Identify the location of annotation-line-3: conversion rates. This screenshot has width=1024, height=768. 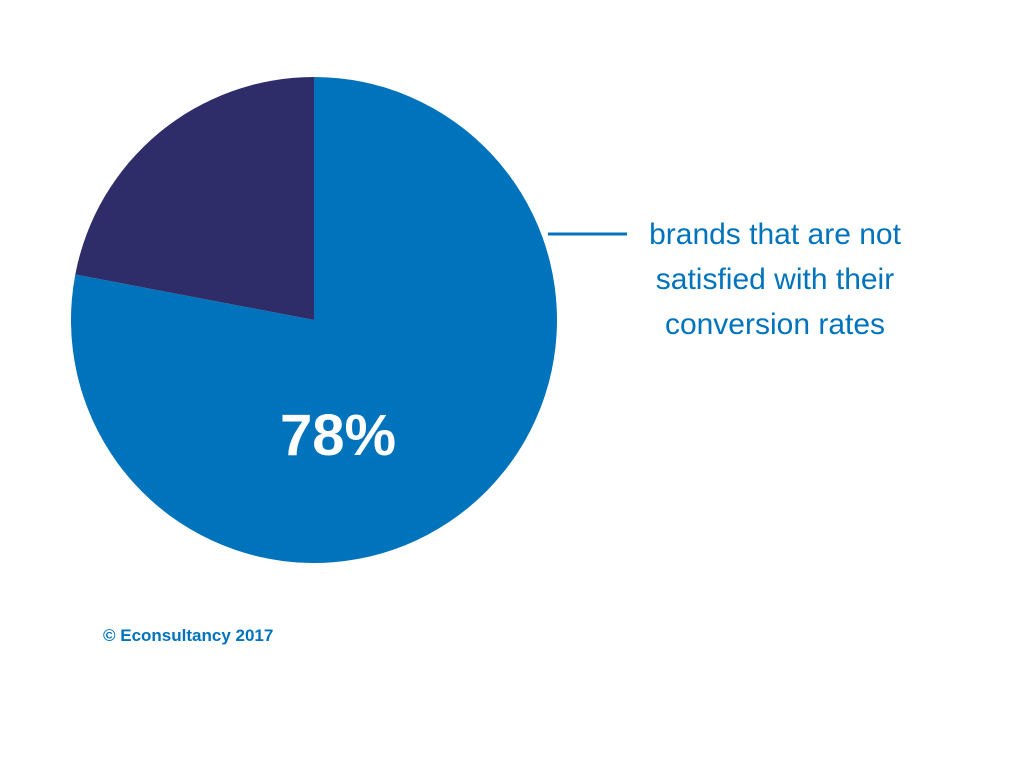
(775, 324).